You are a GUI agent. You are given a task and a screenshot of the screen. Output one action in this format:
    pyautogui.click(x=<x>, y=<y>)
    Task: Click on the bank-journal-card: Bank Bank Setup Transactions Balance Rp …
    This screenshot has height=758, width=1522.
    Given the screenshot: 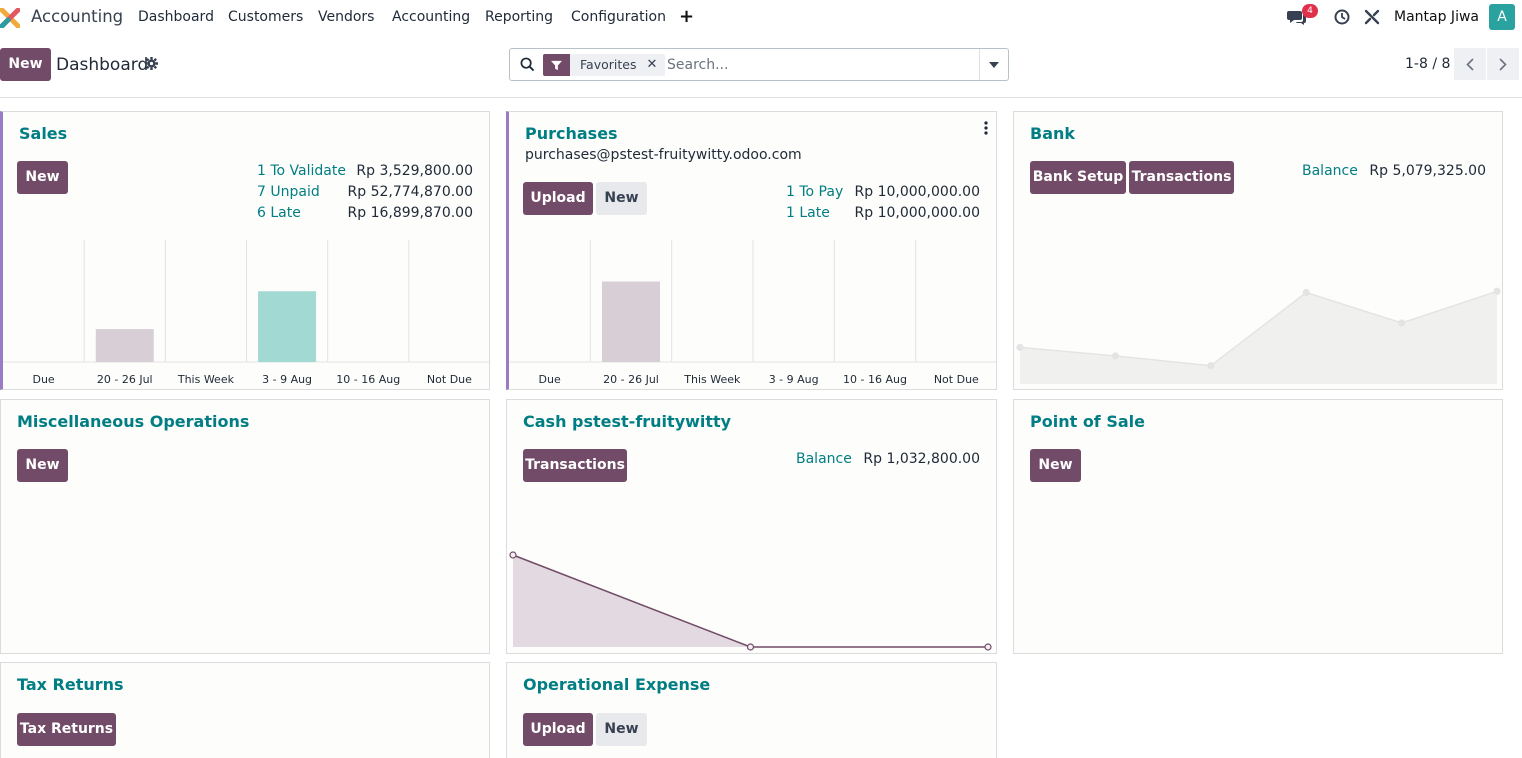 What is the action you would take?
    pyautogui.click(x=1258, y=250)
    